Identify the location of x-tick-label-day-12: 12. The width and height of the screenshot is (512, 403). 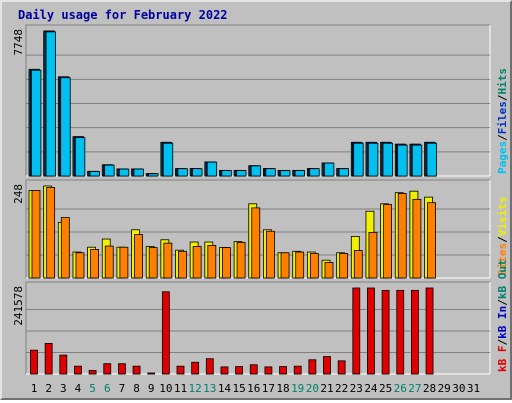
(195, 388).